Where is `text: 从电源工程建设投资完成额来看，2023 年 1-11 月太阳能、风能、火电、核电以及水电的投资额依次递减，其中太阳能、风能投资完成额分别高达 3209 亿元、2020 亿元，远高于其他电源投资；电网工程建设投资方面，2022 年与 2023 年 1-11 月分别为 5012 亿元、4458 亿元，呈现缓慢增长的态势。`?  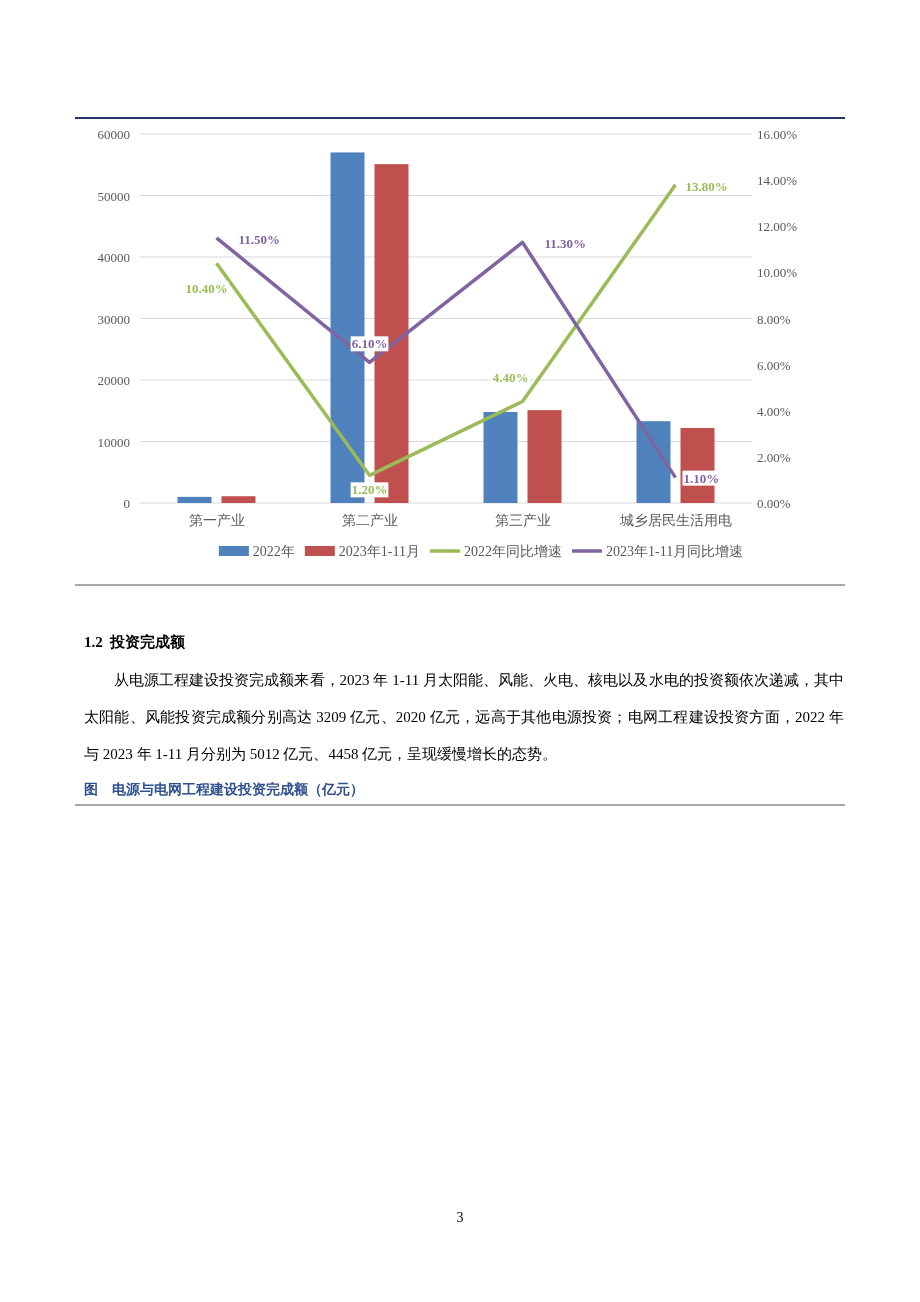 text: 从电源工程建设投资完成额来看，2023 年 1-11 月太阳能、风能、火电、核电以及水电的投资额依次递减，其中太阳能、风能投资完成额分别高达 3209 亿元、2020 亿元，远高于其他电源投资；电网工程建设投资方面，2022 年与 2023 年 1-11 月分别为 5012 亿元、4458 亿元，呈现缓慢增长的态势。 is located at coordinates (464, 717).